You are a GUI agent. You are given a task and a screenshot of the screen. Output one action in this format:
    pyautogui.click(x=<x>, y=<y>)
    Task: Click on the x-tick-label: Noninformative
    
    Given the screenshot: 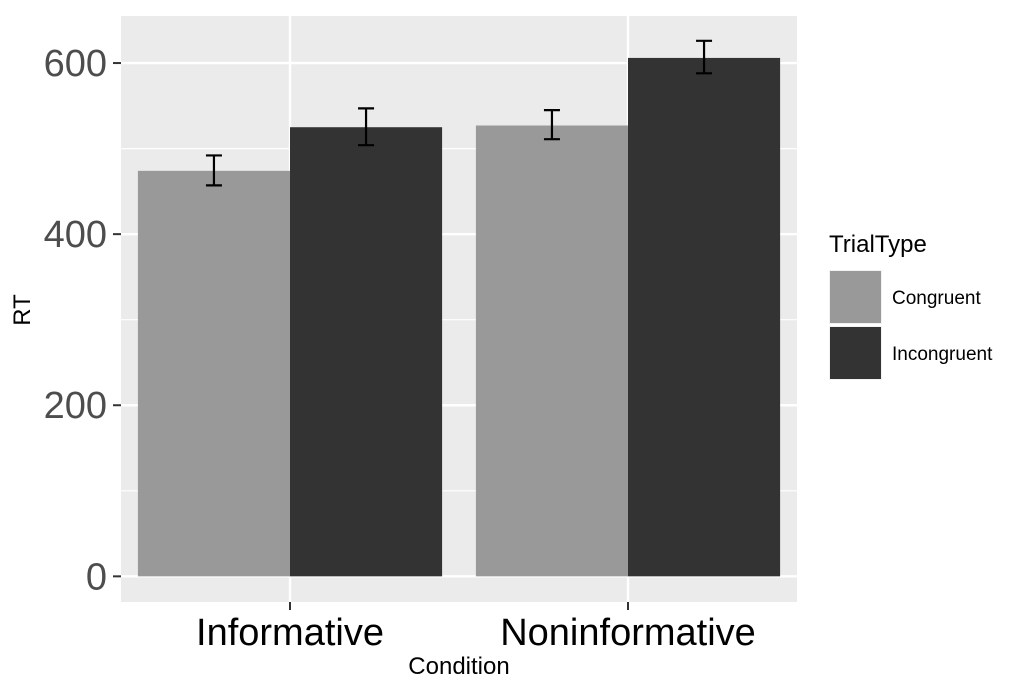 What is the action you would take?
    pyautogui.click(x=628, y=633)
    